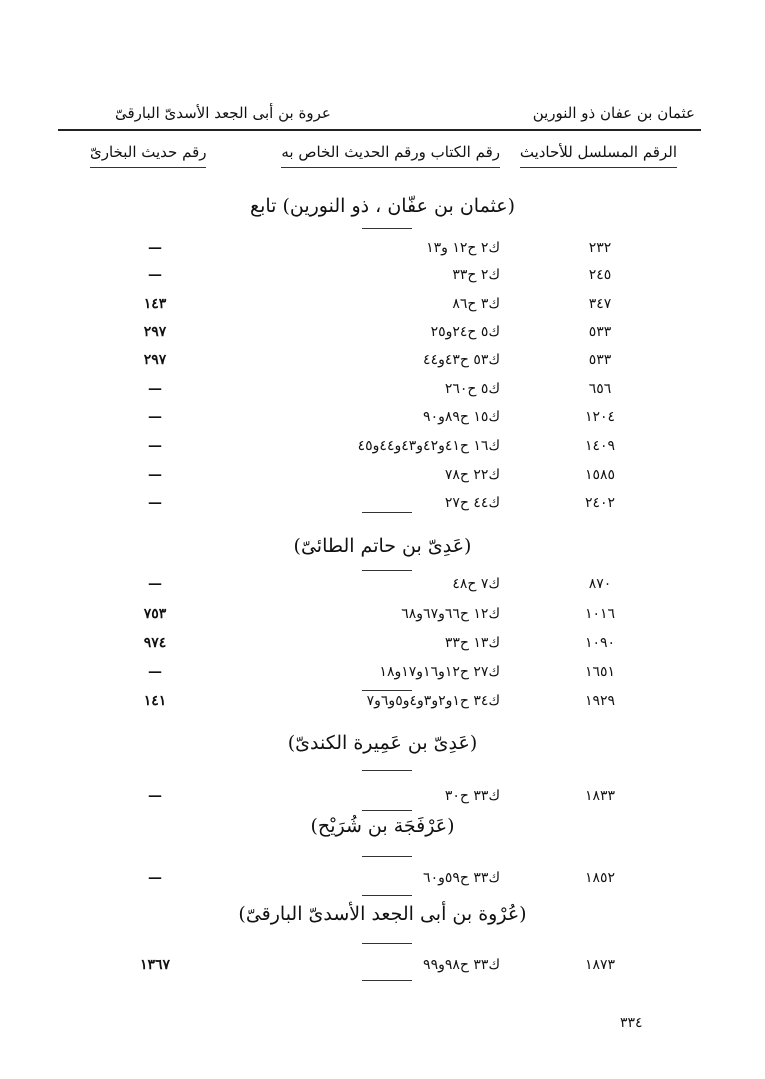 This screenshot has height=1079, width=765. Describe the element at coordinates (382, 420) in the screenshot. I see `table-row: ١٢٠٤ ك١٥ ح٨٩و٩٠ —` at that location.